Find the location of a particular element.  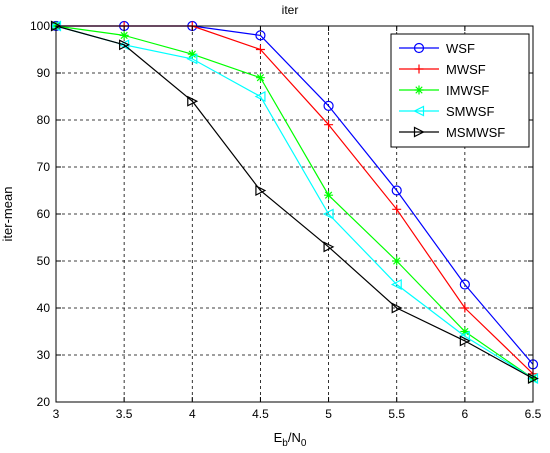

y-tick-label: 40 is located at coordinates (44, 308).